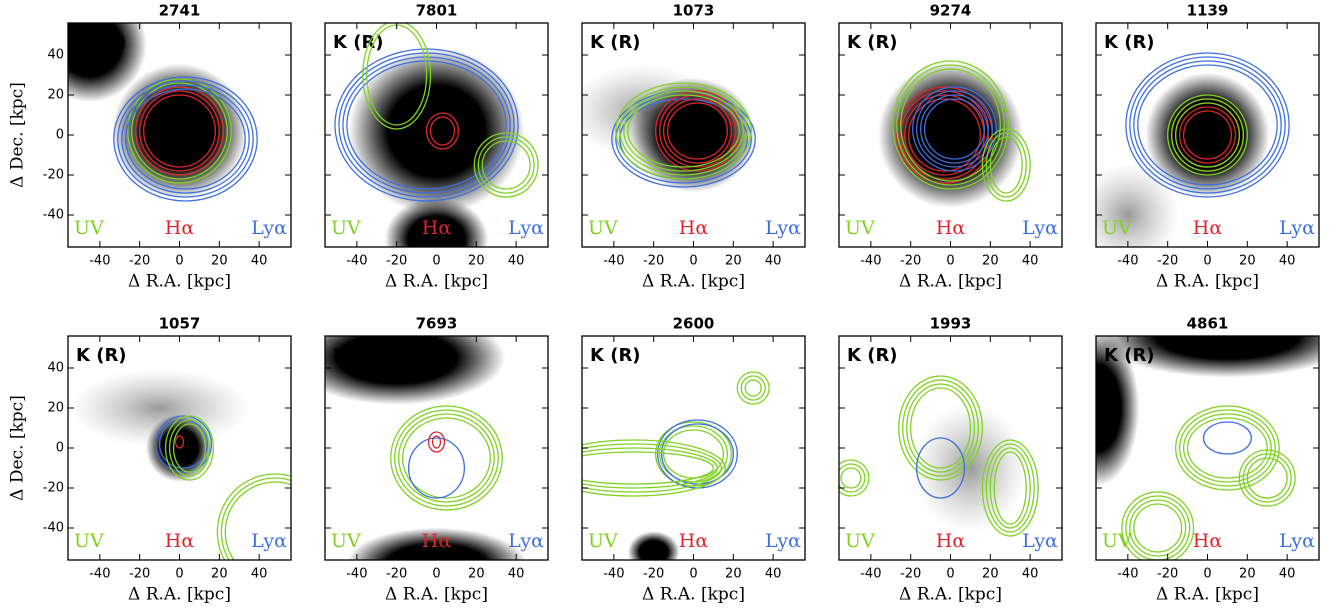 This screenshot has height=608, width=1342. I want to click on panel: K (R) 7693 UV Hα Lyα -40 -20 0 20 40 Δ R.A. [kpc], so click(436, 460).